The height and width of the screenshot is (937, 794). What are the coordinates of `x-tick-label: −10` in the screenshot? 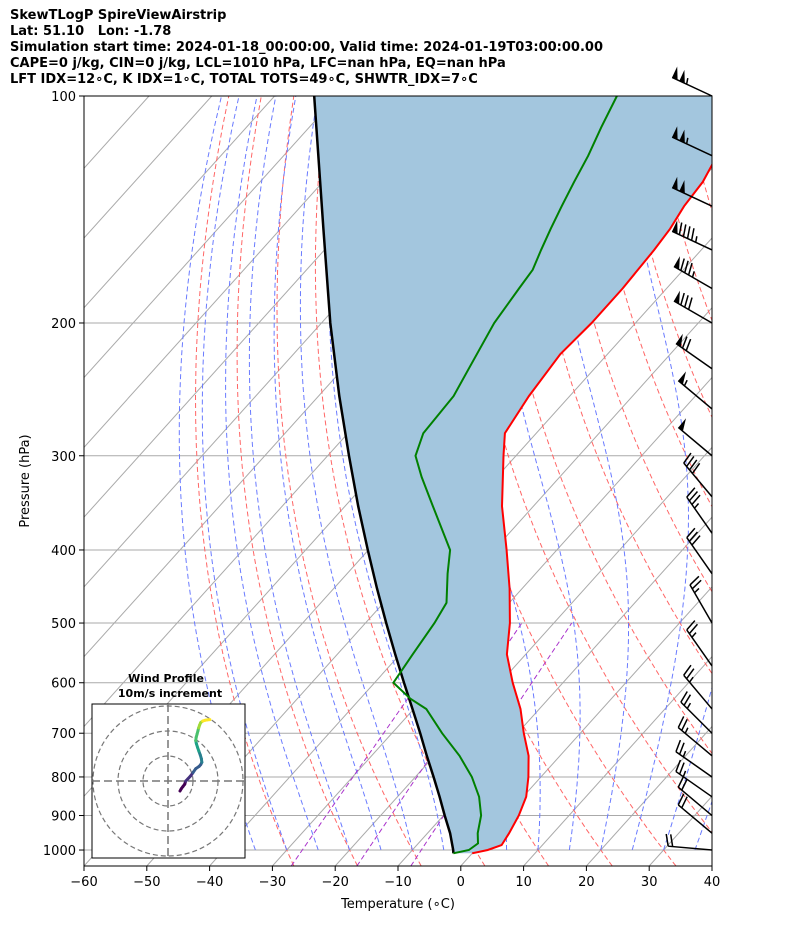 It's located at (397, 882).